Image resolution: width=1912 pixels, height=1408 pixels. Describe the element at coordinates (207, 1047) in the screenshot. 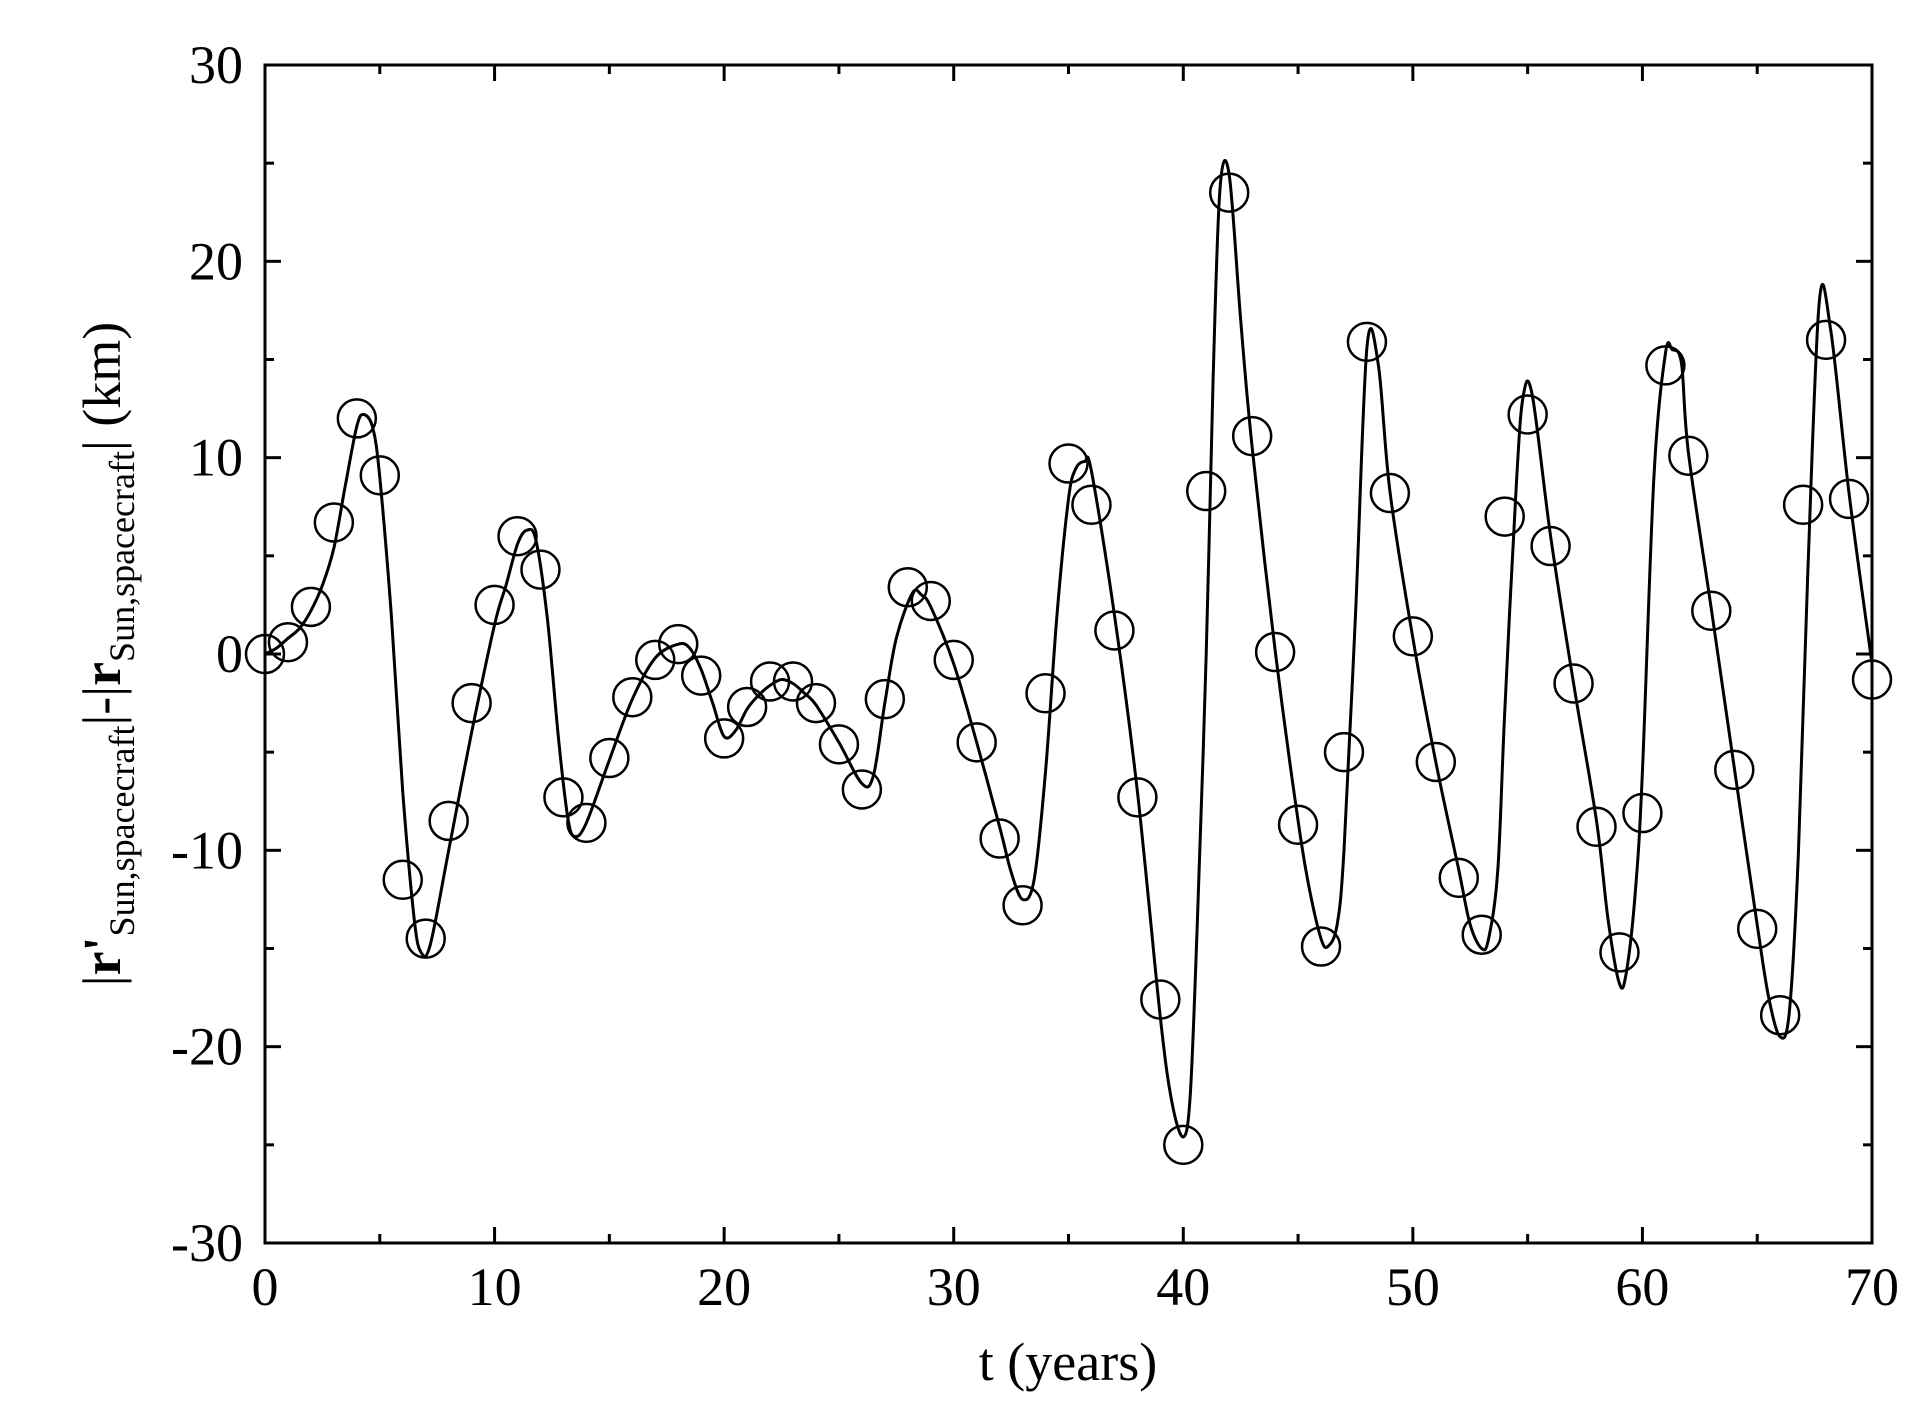

I see `y-tick-label: -20` at that location.